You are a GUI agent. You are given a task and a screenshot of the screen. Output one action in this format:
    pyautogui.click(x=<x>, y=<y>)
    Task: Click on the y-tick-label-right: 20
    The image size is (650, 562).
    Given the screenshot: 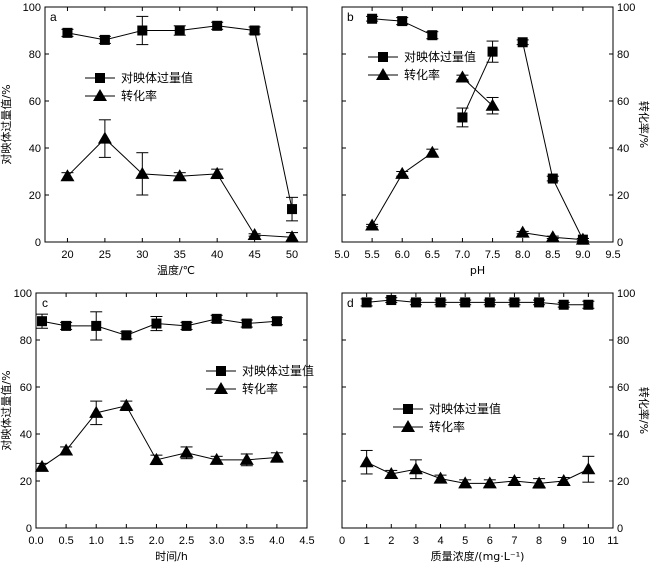 What is the action you would take?
    pyautogui.click(x=623, y=196)
    